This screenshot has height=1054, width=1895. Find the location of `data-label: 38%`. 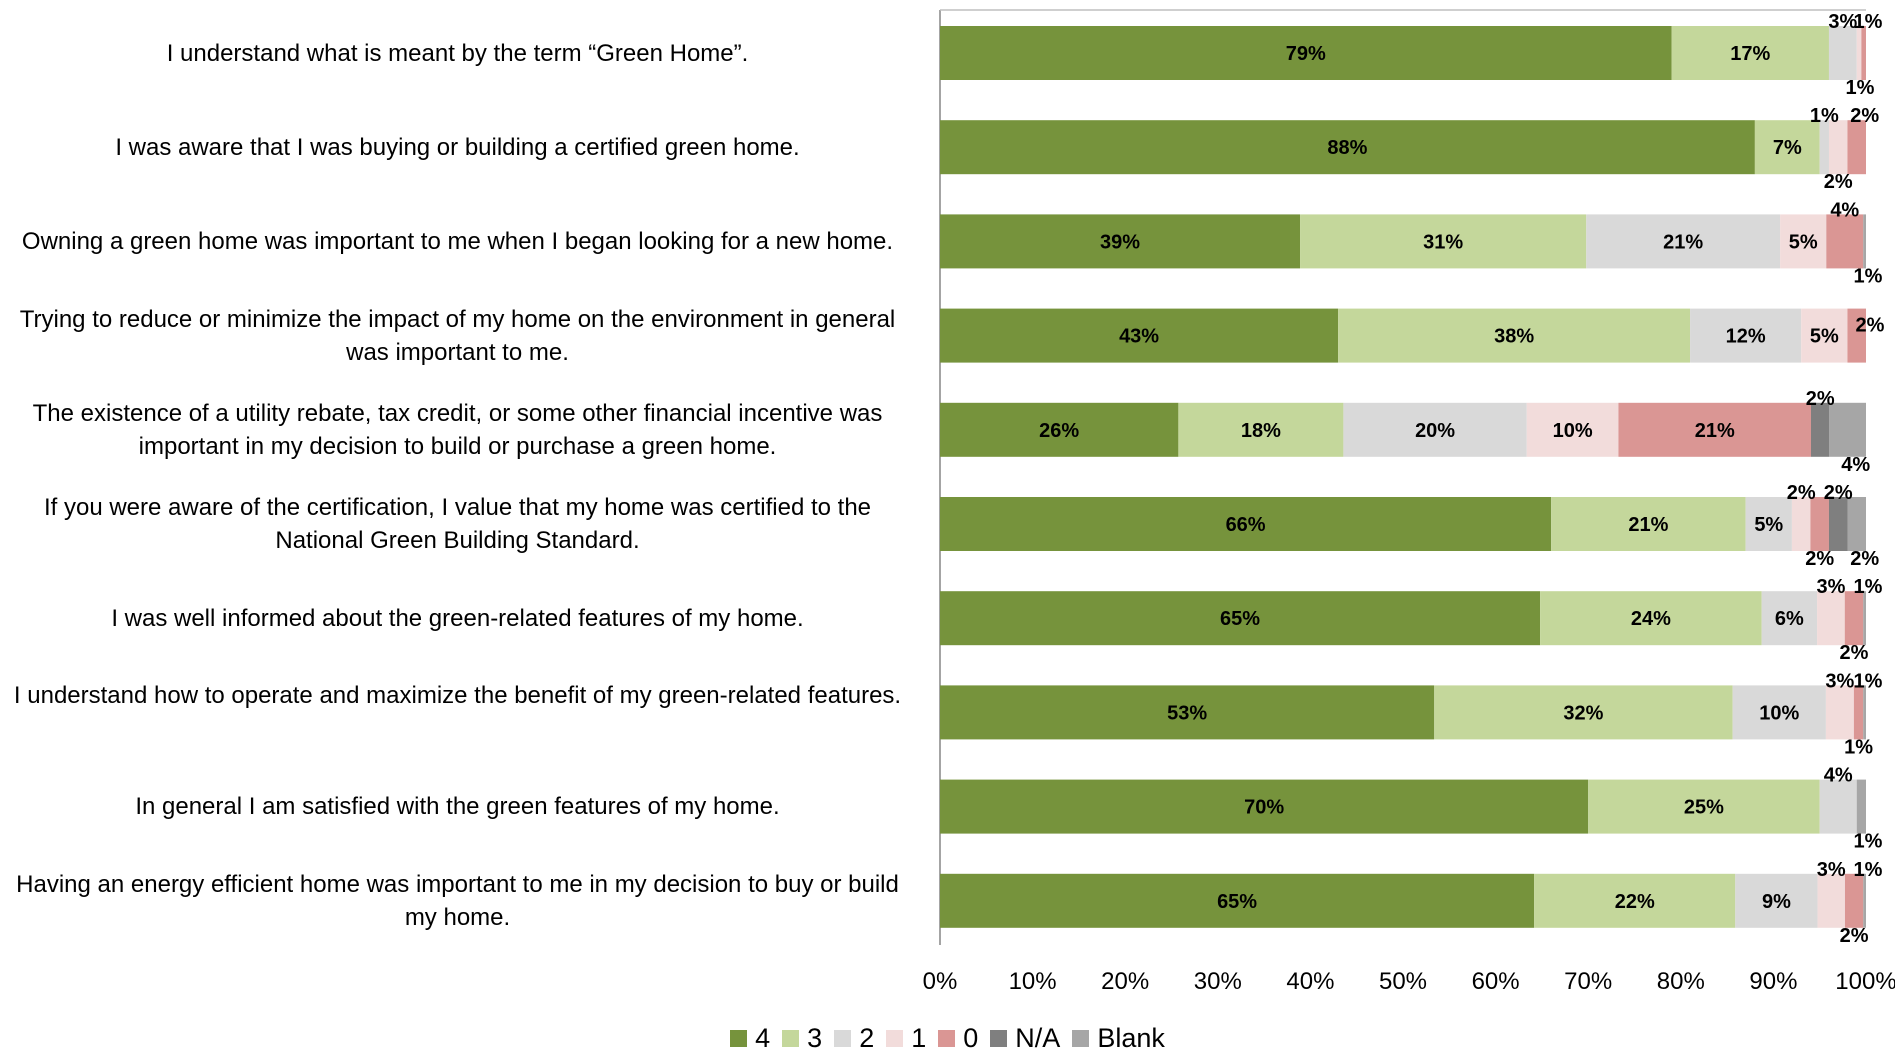

data-label: 38% is located at coordinates (1514, 337).